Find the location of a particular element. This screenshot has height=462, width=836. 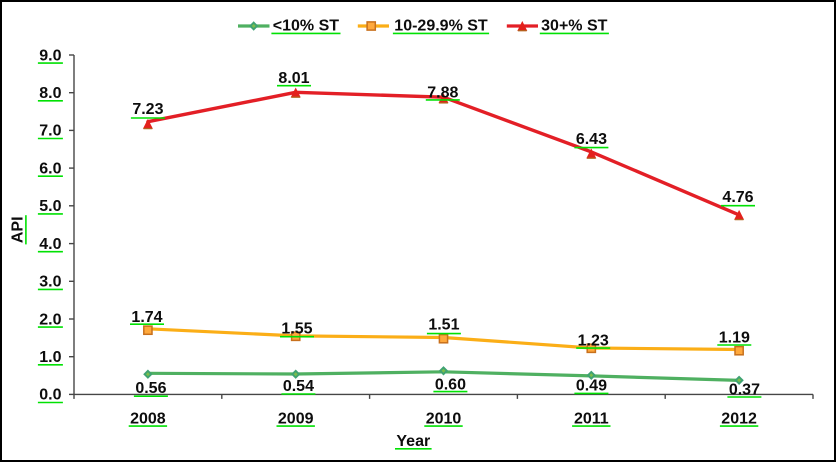

svg-text: 2011 is located at coordinates (591, 418).